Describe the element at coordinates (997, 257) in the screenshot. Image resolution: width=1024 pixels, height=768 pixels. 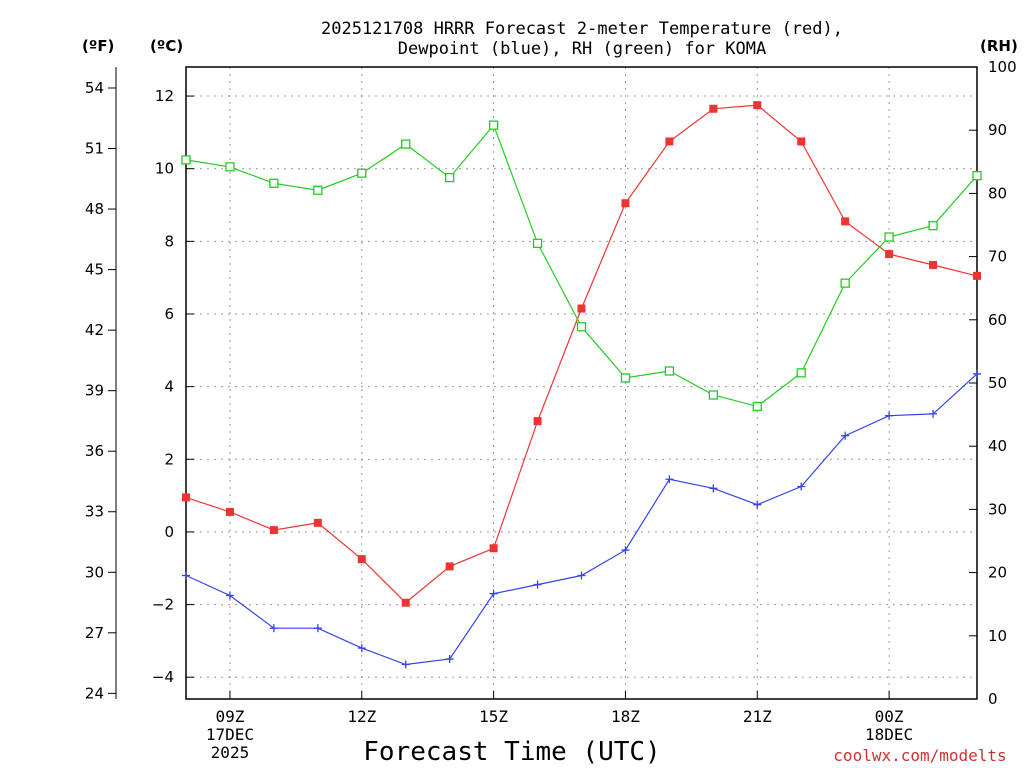
I see `rh-tick-label: 70` at that location.